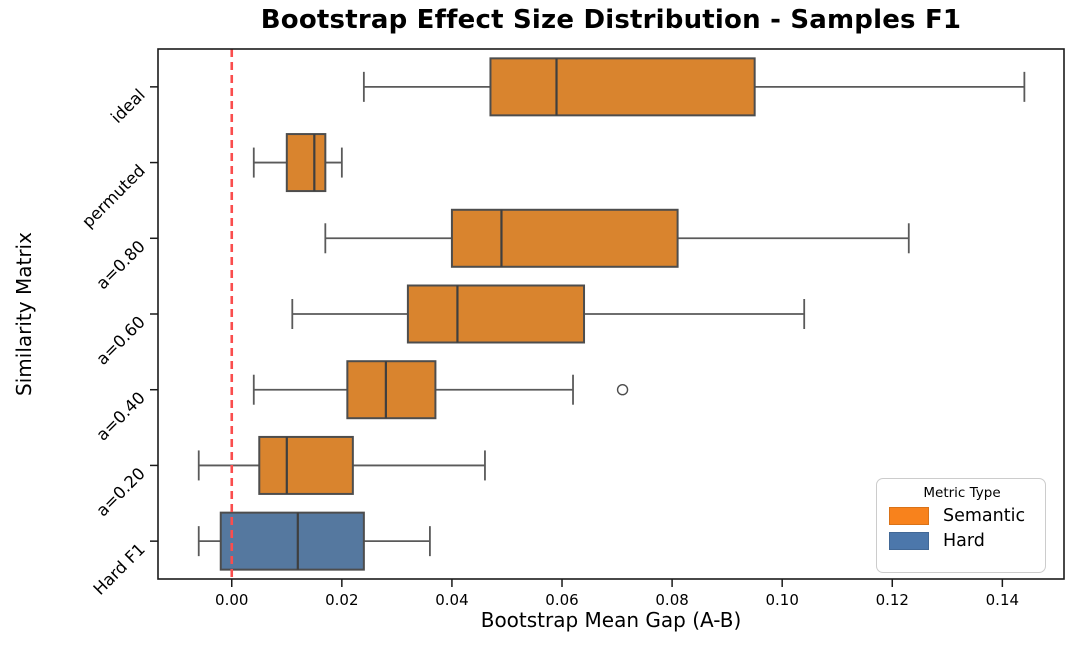 The image size is (1080, 648). Describe the element at coordinates (617, 594) in the screenshot. I see `x-axis: 0.00 0.02 0.04 0.06 0.08 0.10 0.12 0.14` at that location.